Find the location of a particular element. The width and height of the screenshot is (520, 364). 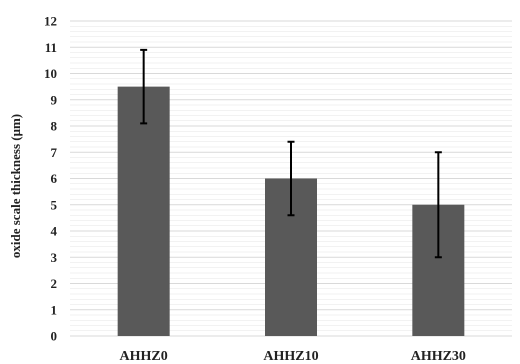

y-tick-label: 7 is located at coordinates (54, 152).